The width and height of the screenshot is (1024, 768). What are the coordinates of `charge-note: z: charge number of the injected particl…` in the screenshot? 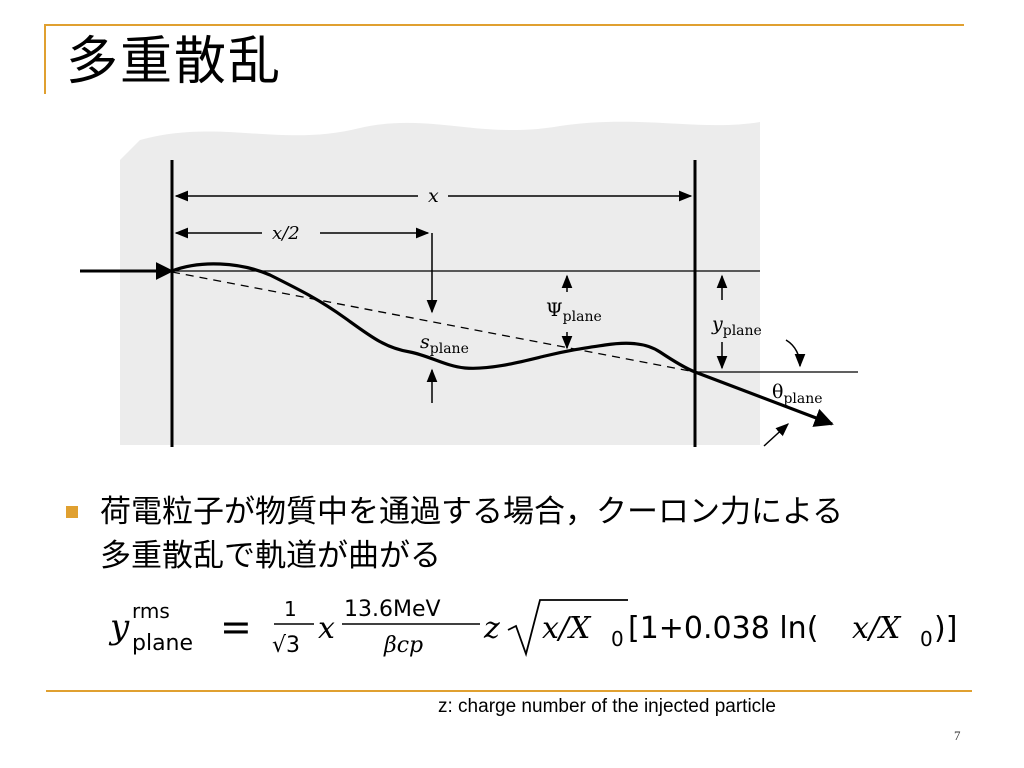 It's located at (607, 706).